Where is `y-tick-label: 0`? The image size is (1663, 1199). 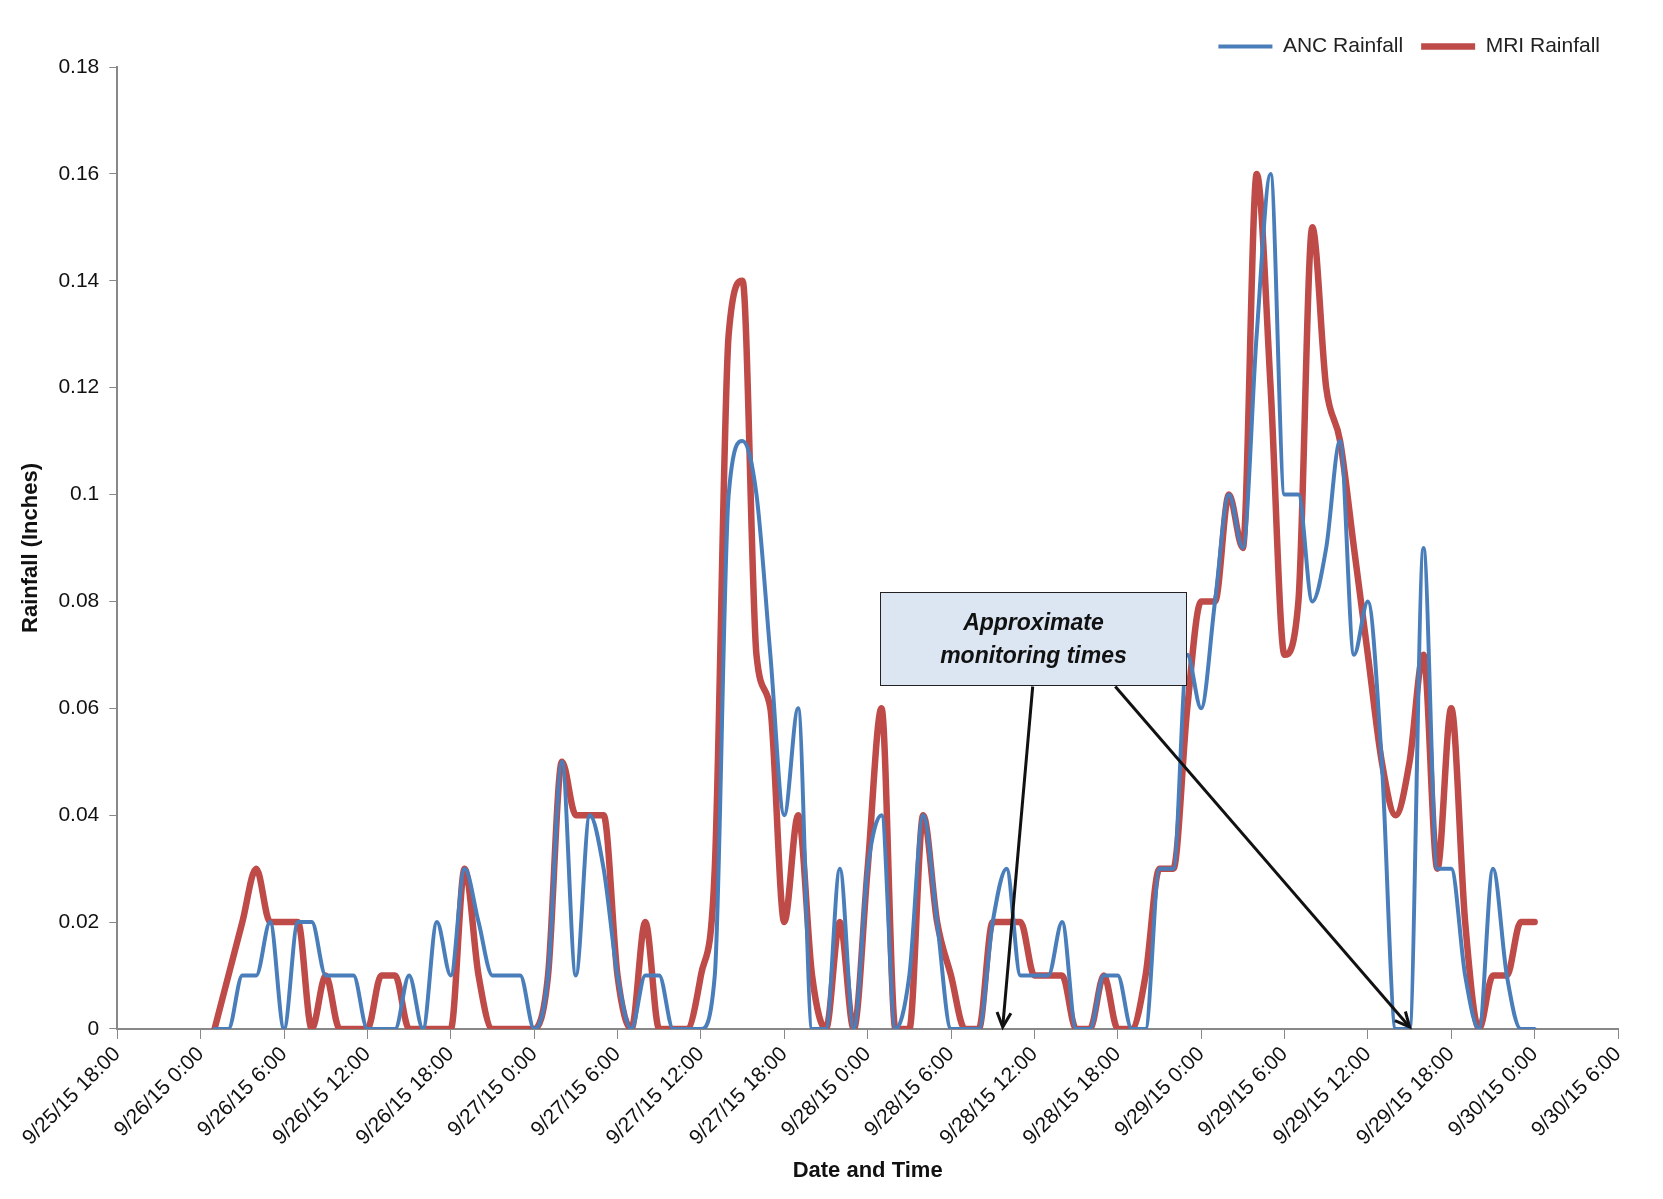
y-tick-label: 0 is located at coordinates (93, 1027).